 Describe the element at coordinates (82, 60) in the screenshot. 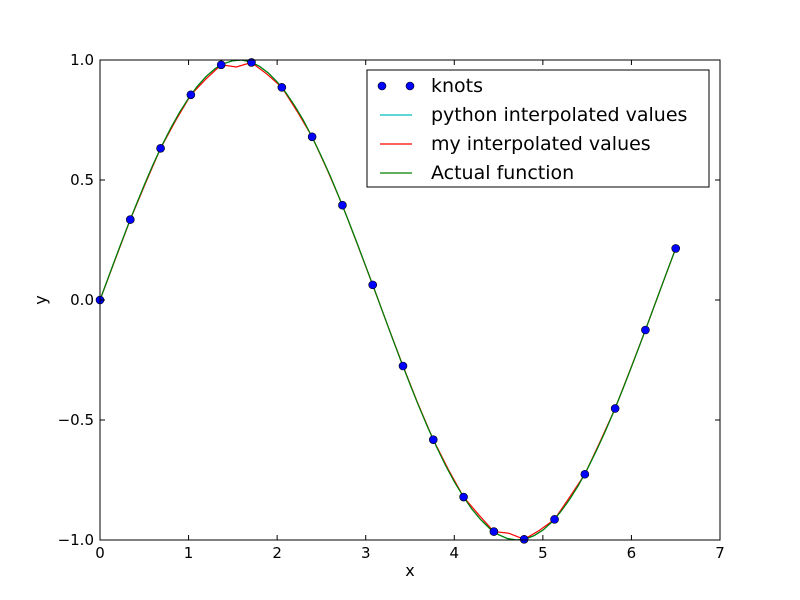

I see `y-tick-label: 1.0` at that location.